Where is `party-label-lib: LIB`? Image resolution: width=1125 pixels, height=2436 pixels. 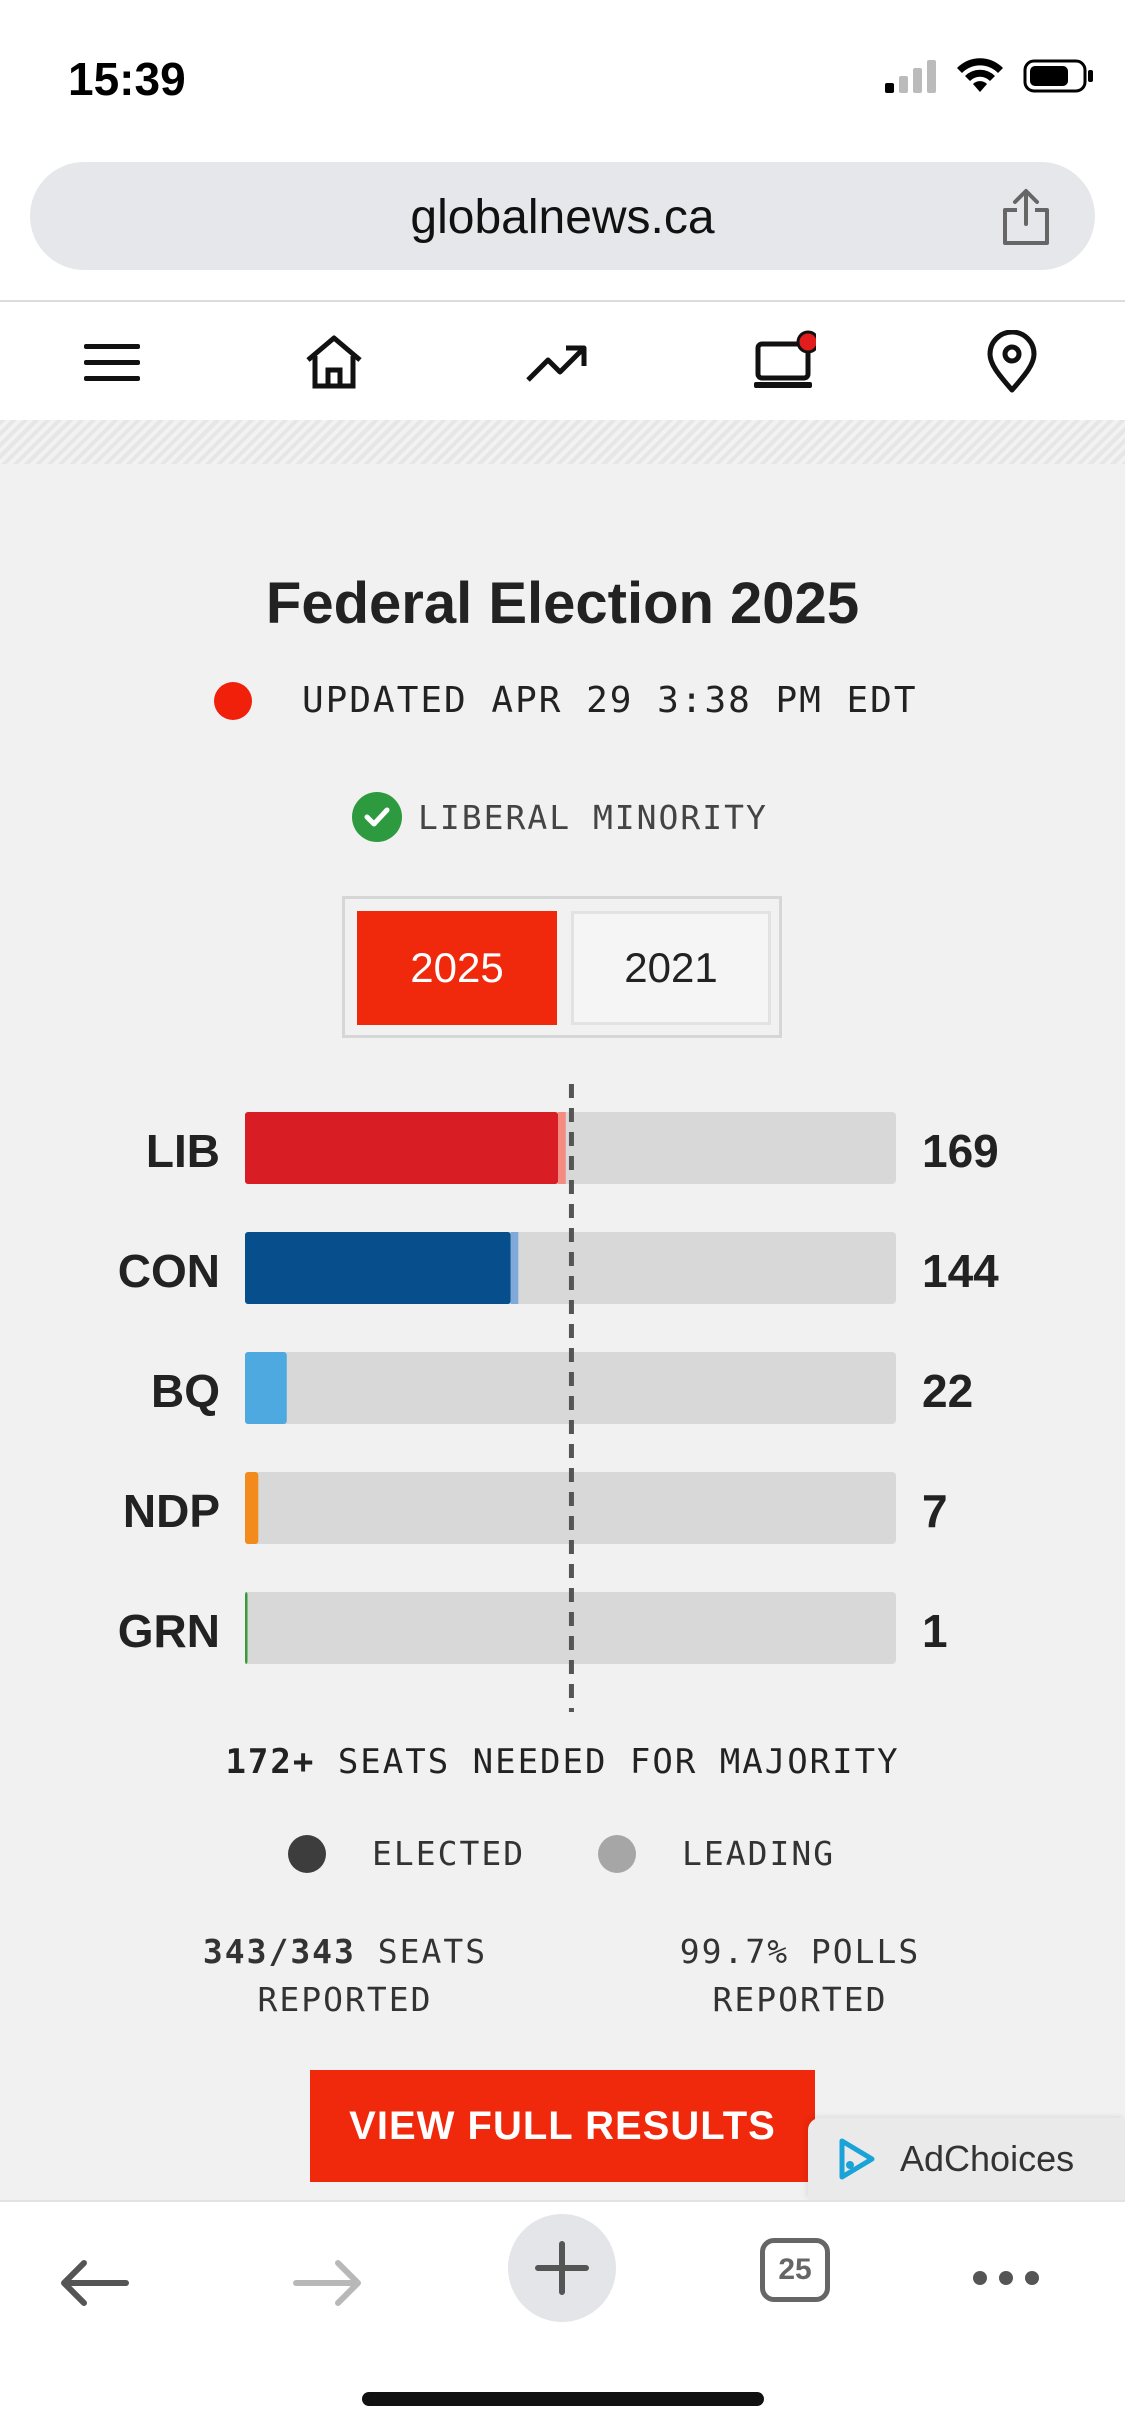 party-label-lib: LIB is located at coordinates (182, 1151).